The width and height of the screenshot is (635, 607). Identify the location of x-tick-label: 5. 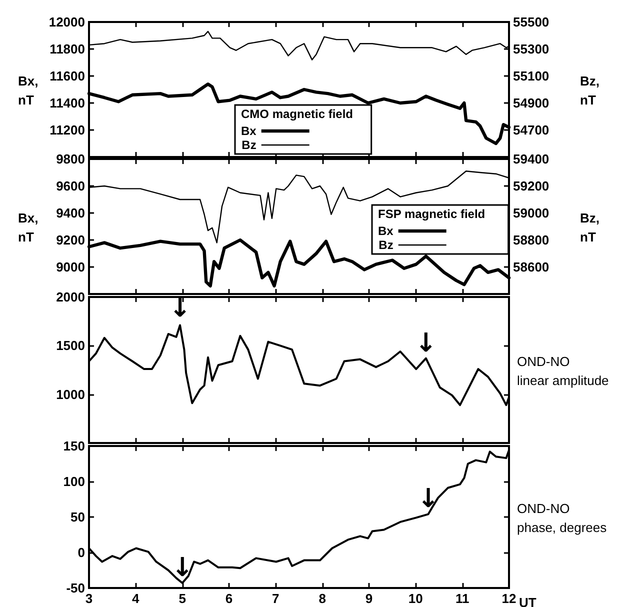
(182, 598).